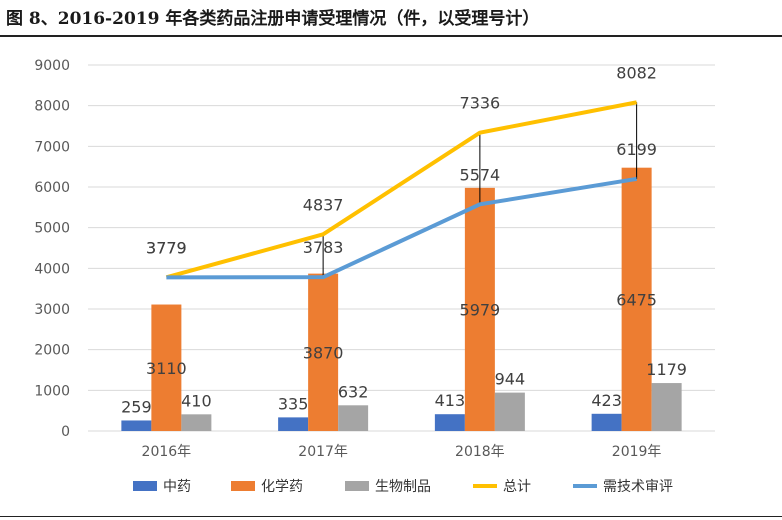 The image size is (782, 520). I want to click on y-tick-label: 6000, so click(52, 188).